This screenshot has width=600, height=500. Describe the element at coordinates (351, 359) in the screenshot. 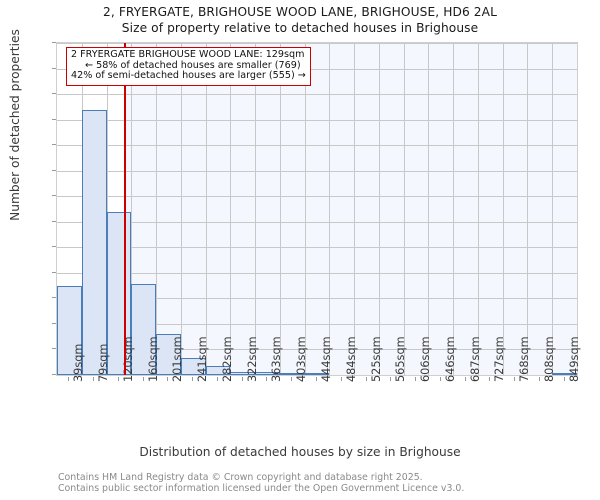

I see `x-axis-tick-label: 484sqm` at that location.